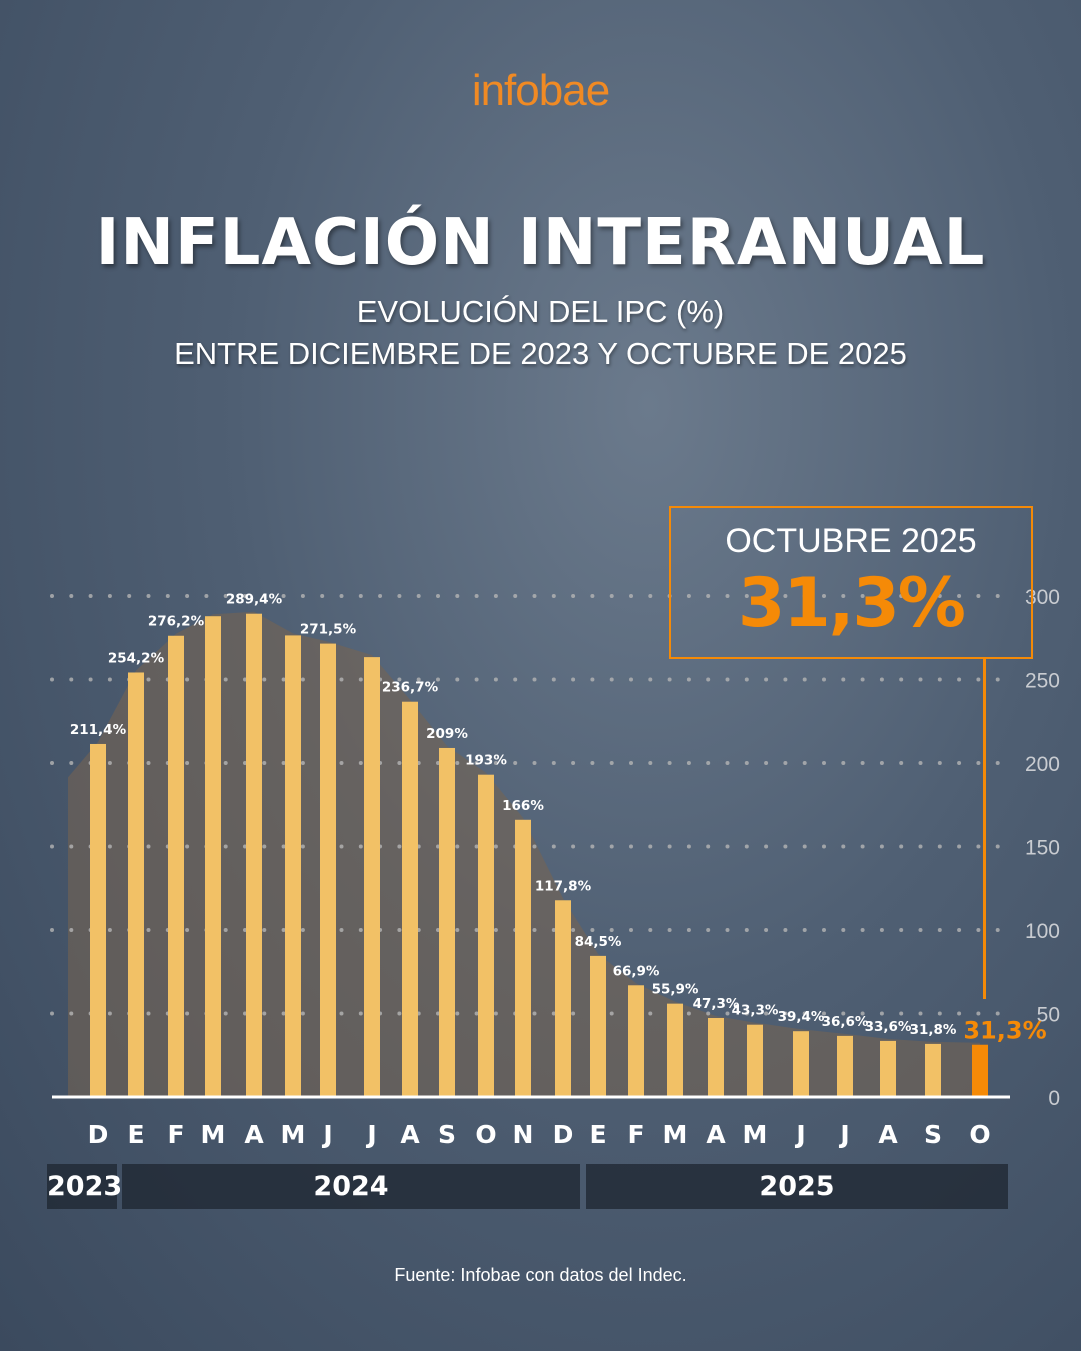 The height and width of the screenshot is (1351, 1081). What do you see at coordinates (254, 600) in the screenshot?
I see `data-label: 289,4%` at bounding box center [254, 600].